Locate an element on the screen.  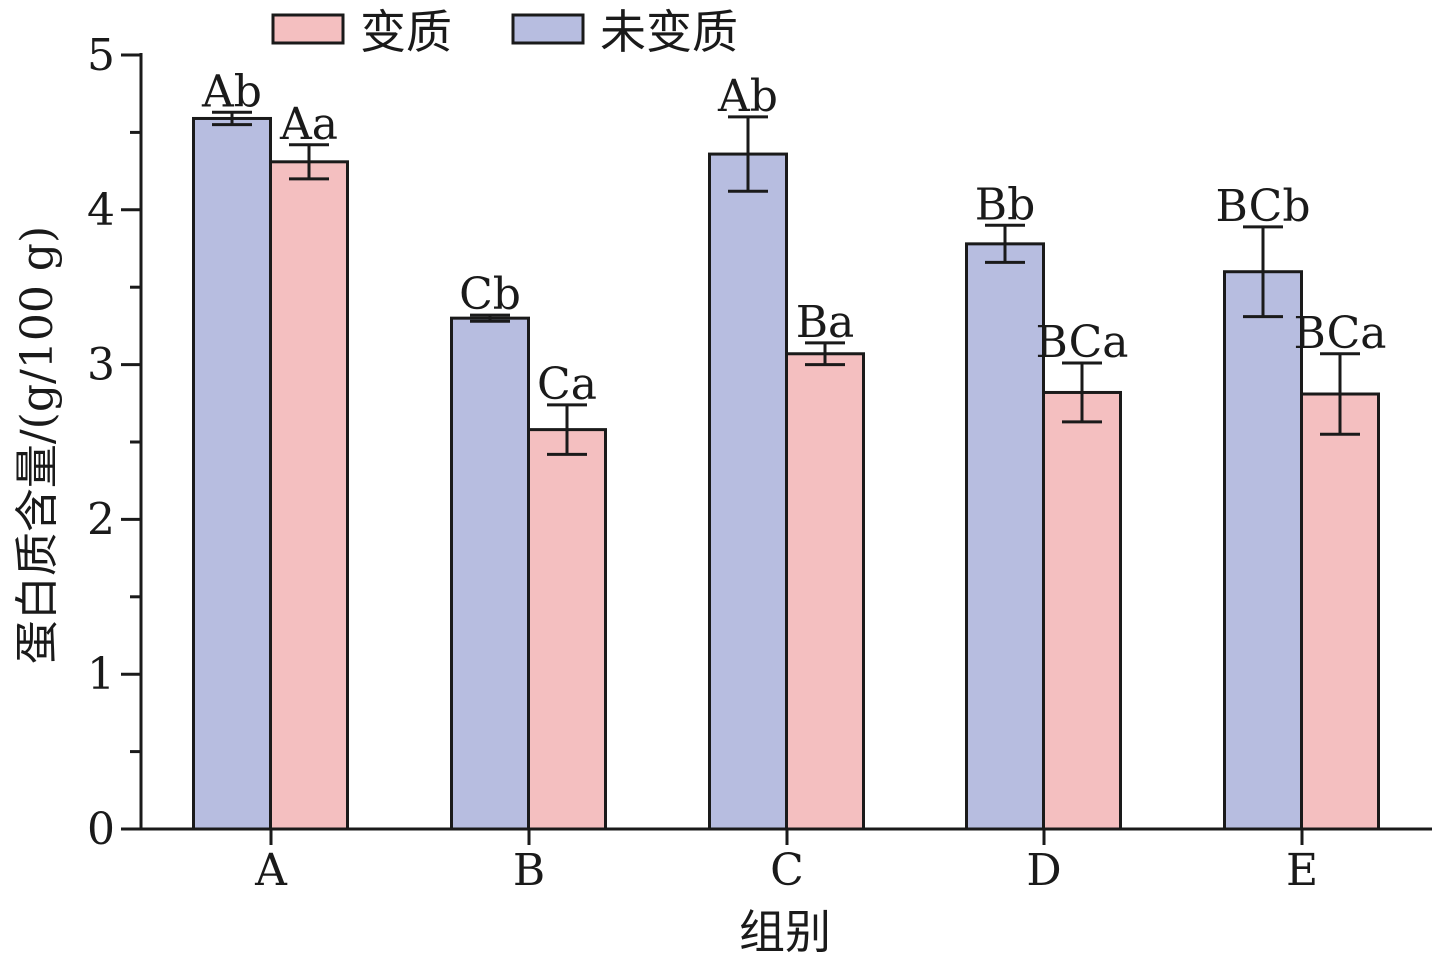
bar-变质-E is located at coordinates (1340, 611).